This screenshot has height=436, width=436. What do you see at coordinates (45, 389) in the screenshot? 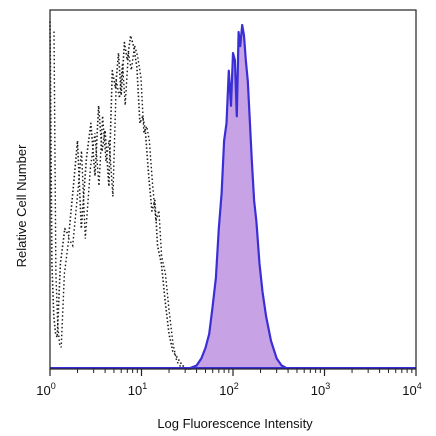
I see `x-tick-label: 10⁰` at bounding box center [45, 389].